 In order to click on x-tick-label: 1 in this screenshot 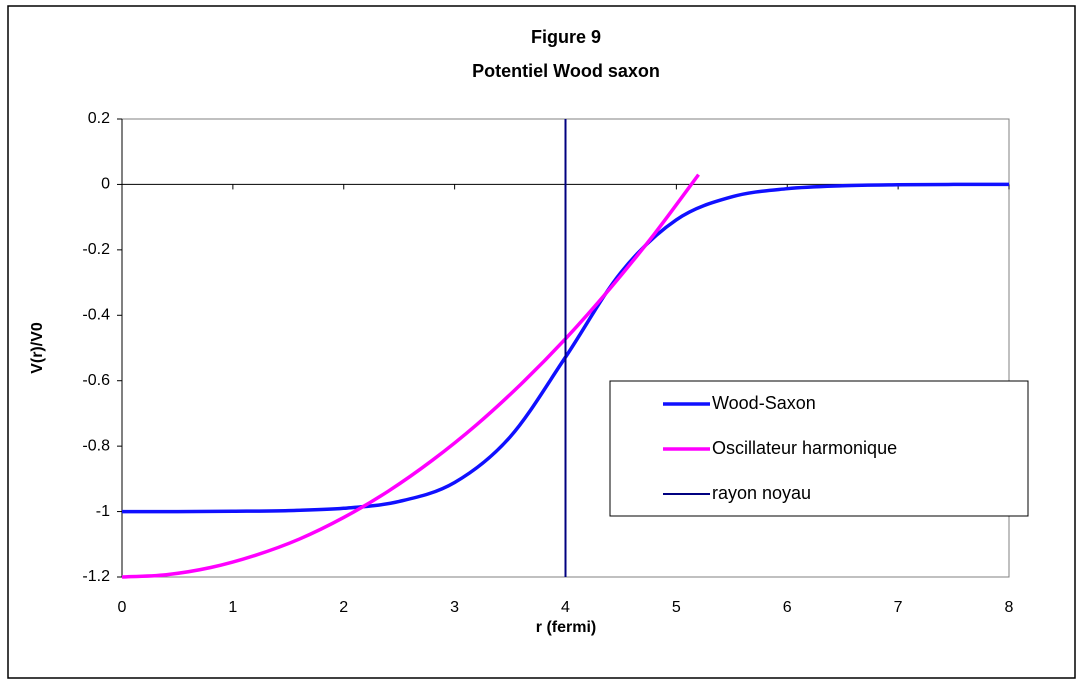, I will do `click(232, 607)`.